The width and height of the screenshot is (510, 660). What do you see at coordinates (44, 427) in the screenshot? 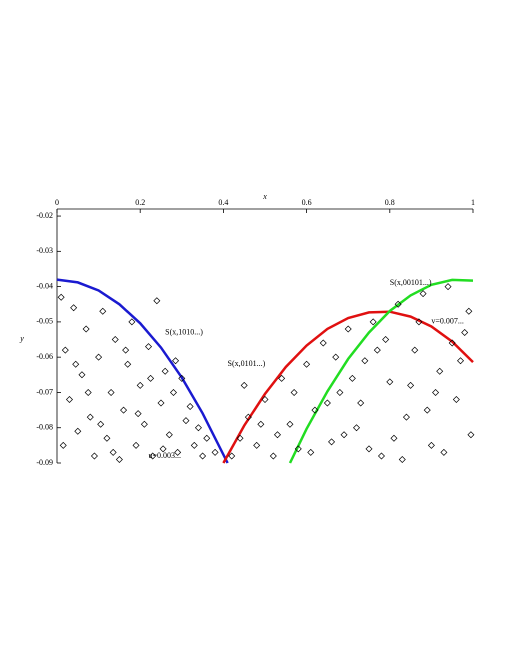
I see `y-tick-label: -0.08` at bounding box center [44, 427].